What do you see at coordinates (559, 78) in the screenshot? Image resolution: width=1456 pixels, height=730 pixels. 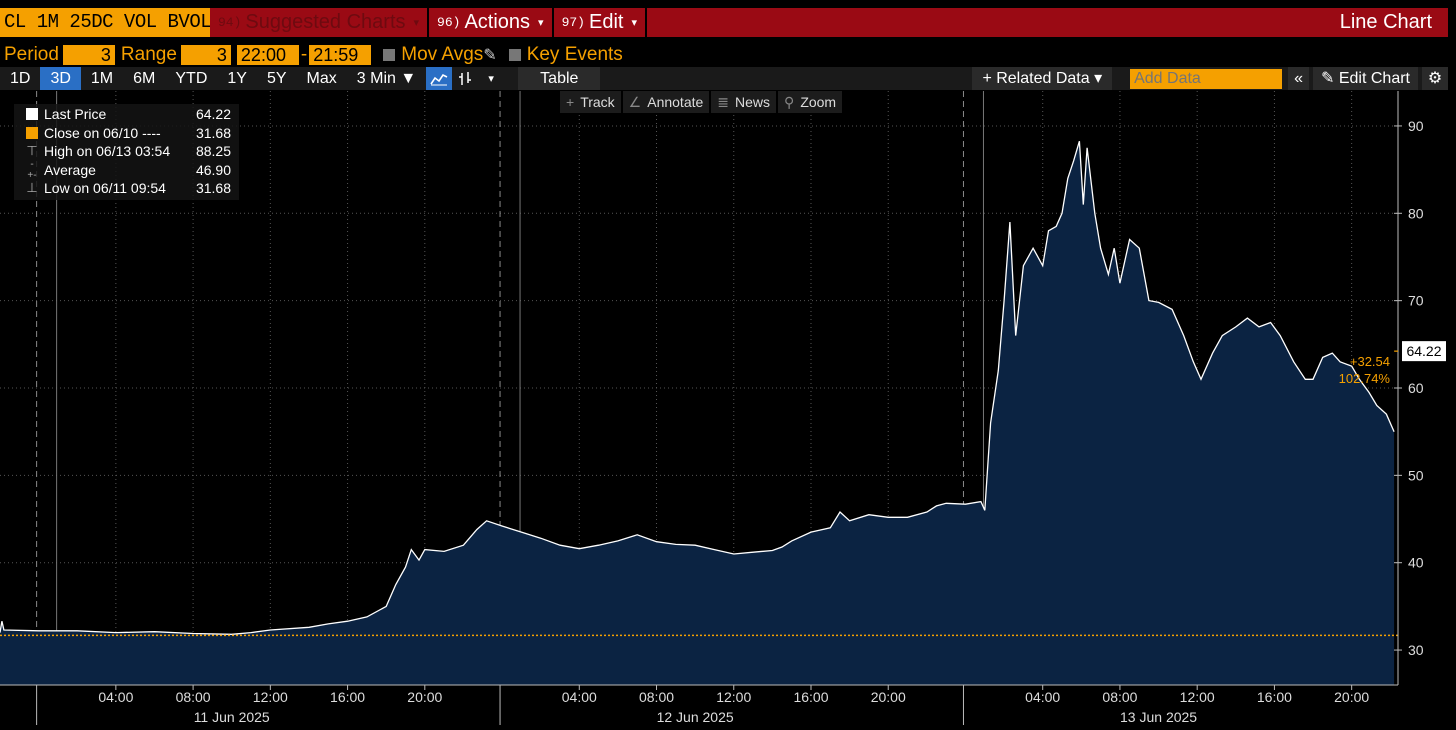 I see `table-button: Table` at bounding box center [559, 78].